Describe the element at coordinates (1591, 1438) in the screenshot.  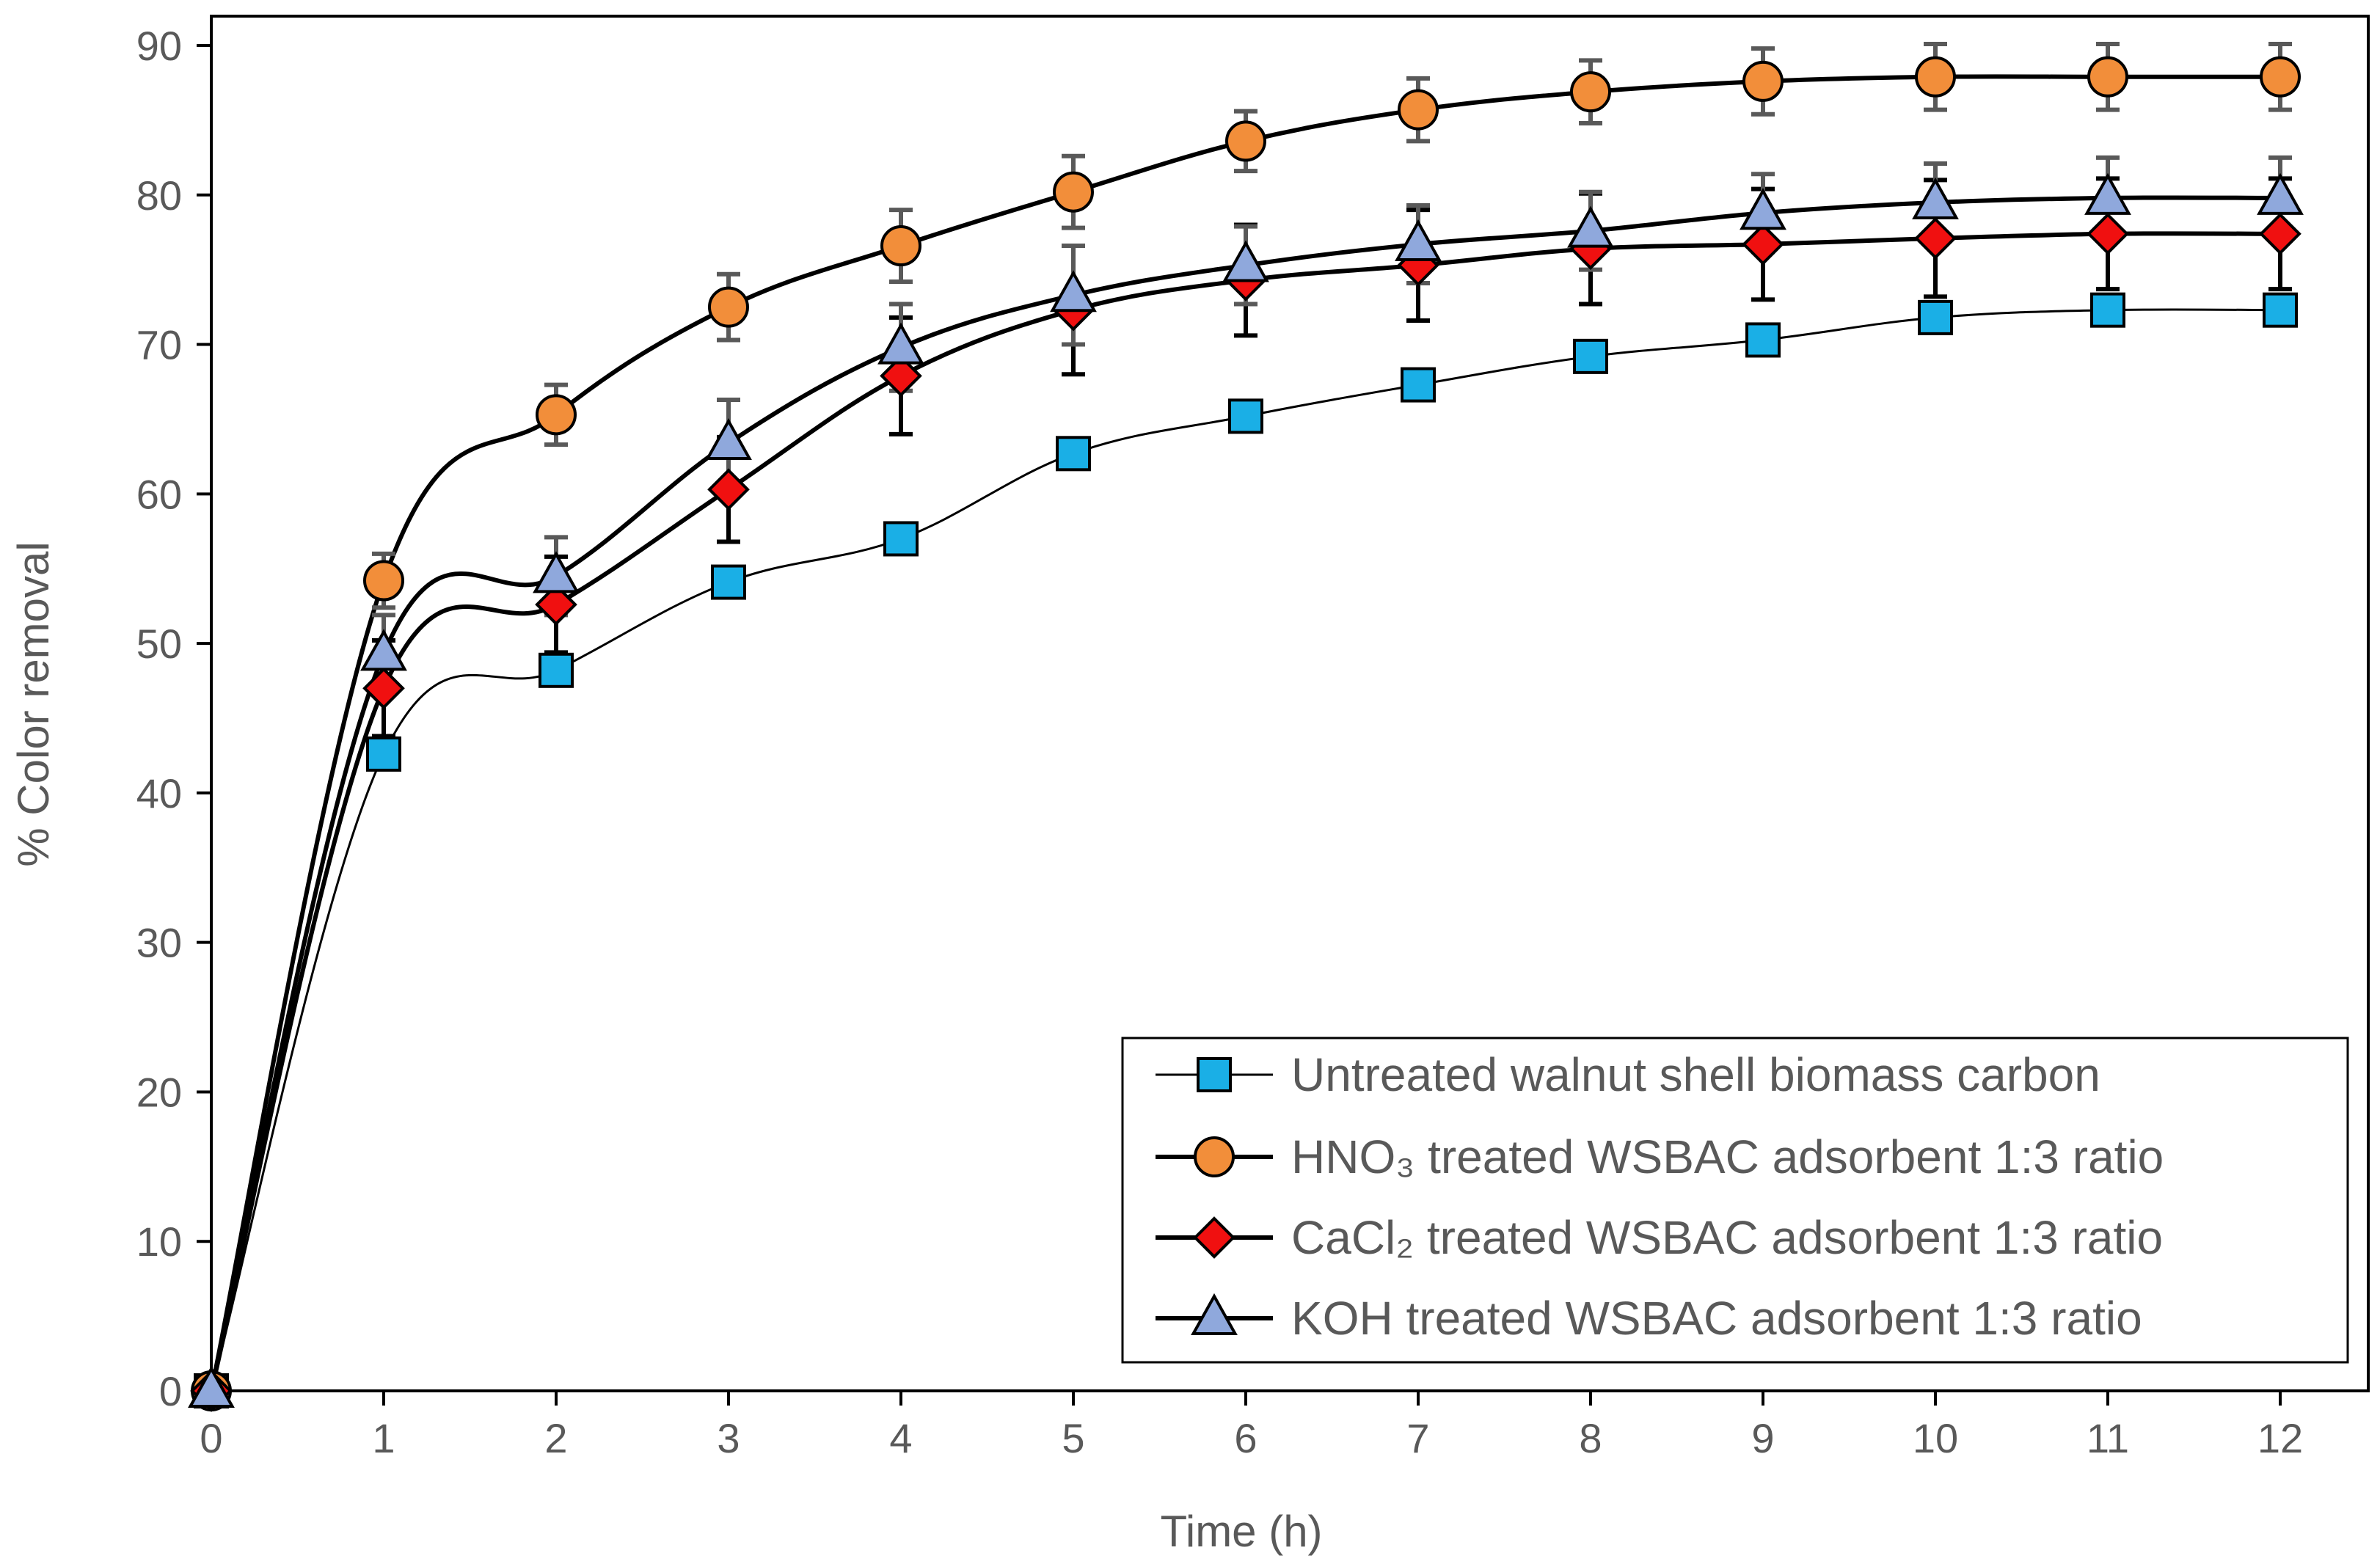
I see `x-tick-label-8: 8` at that location.